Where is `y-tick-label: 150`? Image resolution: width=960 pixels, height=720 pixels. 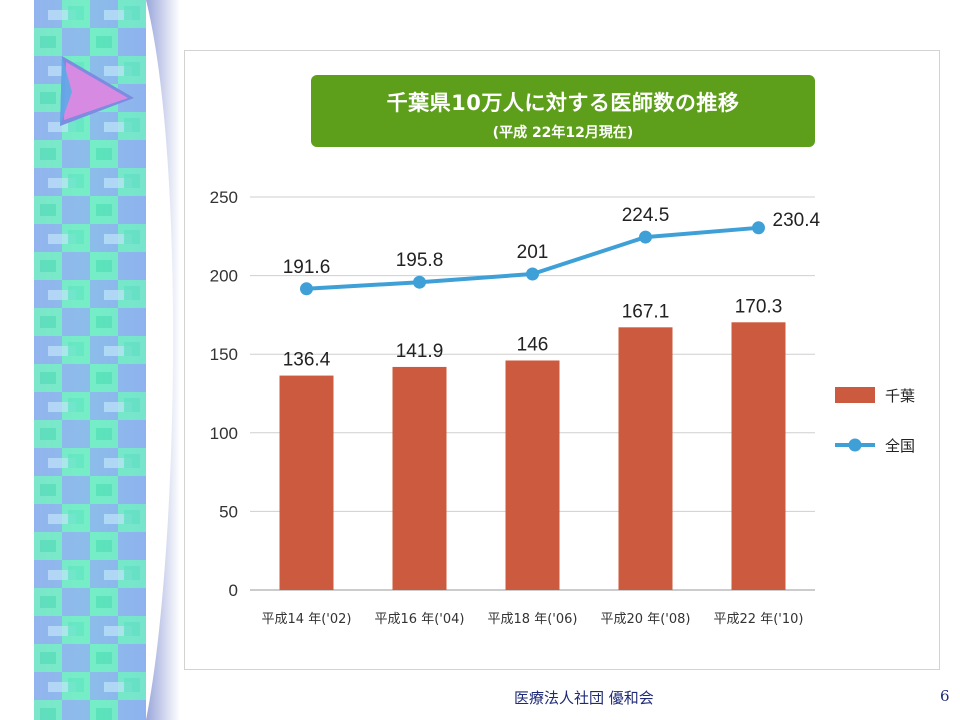
y-tick-label: 150 is located at coordinates (224, 354).